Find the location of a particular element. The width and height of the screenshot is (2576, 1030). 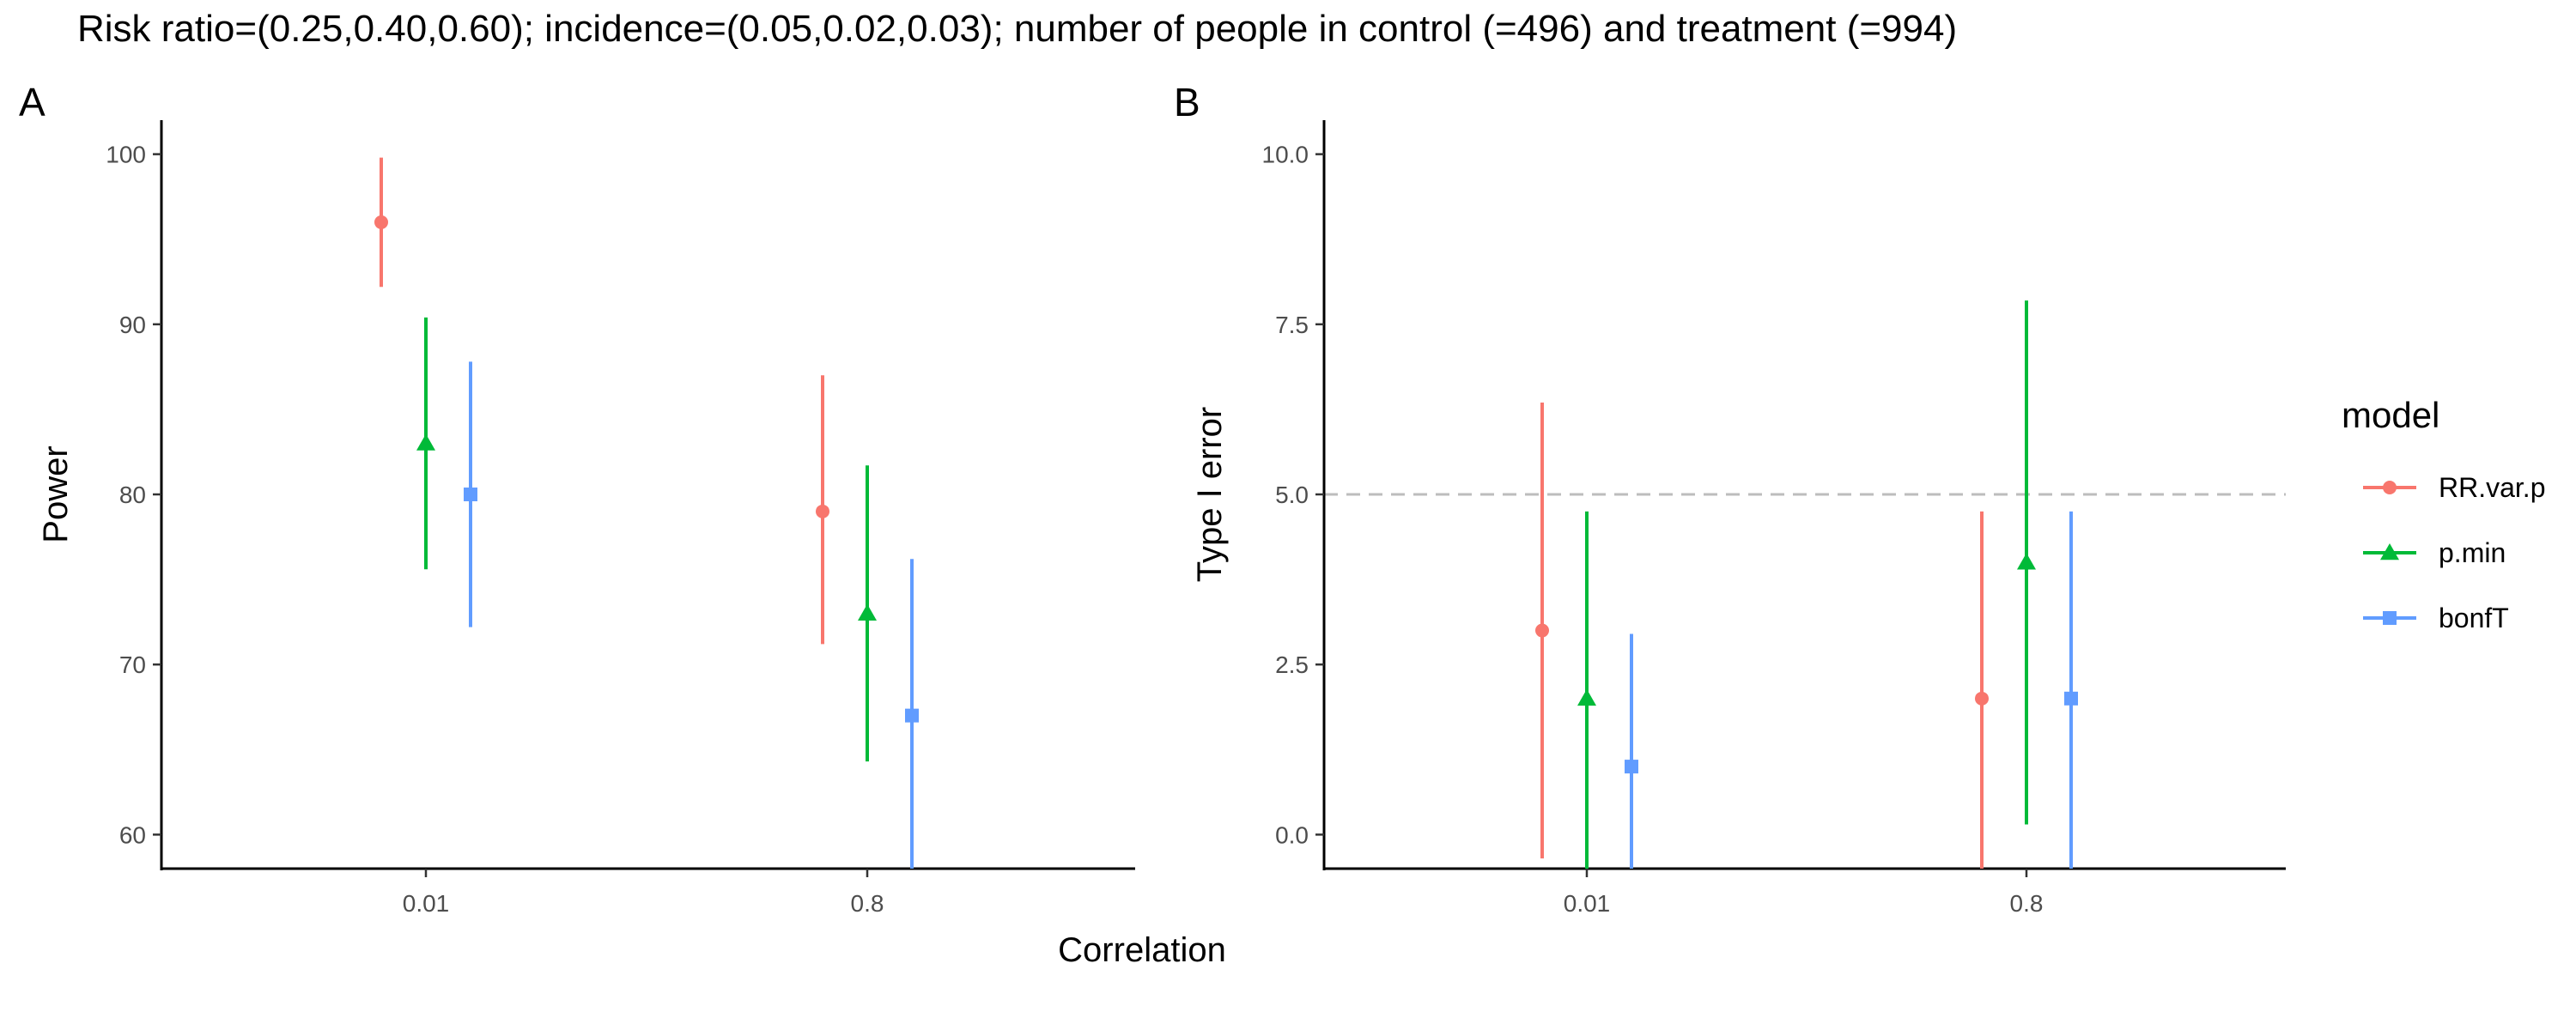

y-tick-label: 90 is located at coordinates (132, 325).